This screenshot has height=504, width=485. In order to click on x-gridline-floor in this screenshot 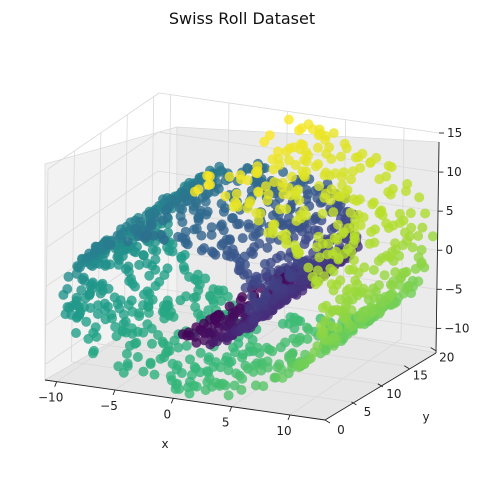, I will do `click(345, 377)`.